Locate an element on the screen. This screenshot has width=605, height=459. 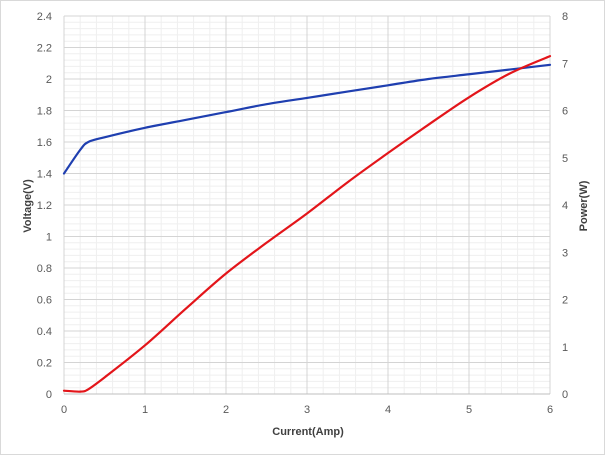
x-axis-title: Current(Amp) is located at coordinates (308, 432).